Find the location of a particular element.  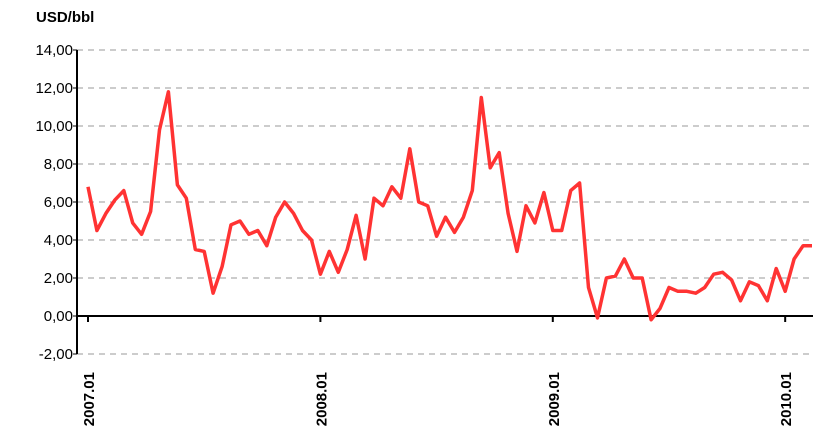

y-axis-unit: USD/bbl is located at coordinates (65, 17).